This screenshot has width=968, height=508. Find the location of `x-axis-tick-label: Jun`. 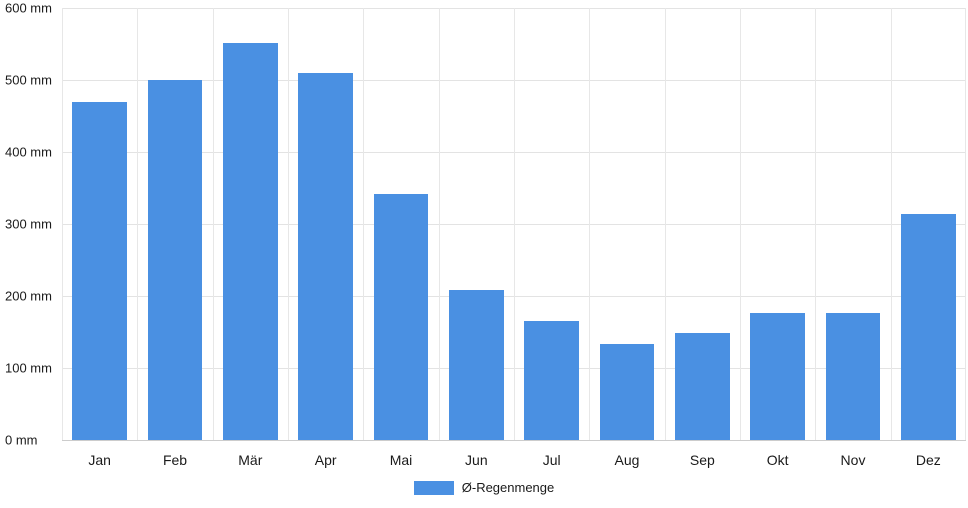

x-axis-tick-label: Jun is located at coordinates (476, 460).